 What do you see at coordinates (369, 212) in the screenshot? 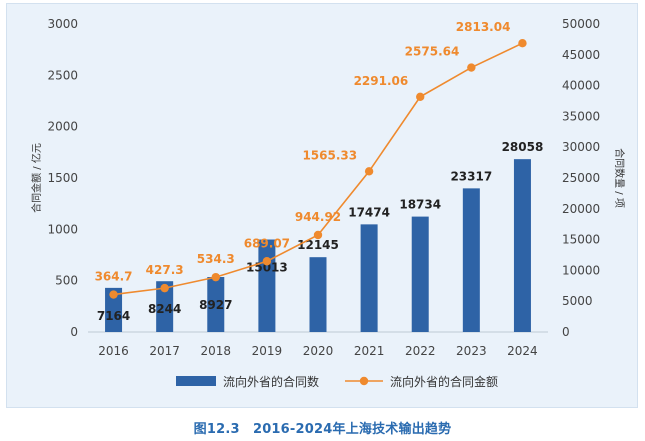
I see `bar-data-label: 17474` at bounding box center [369, 212].